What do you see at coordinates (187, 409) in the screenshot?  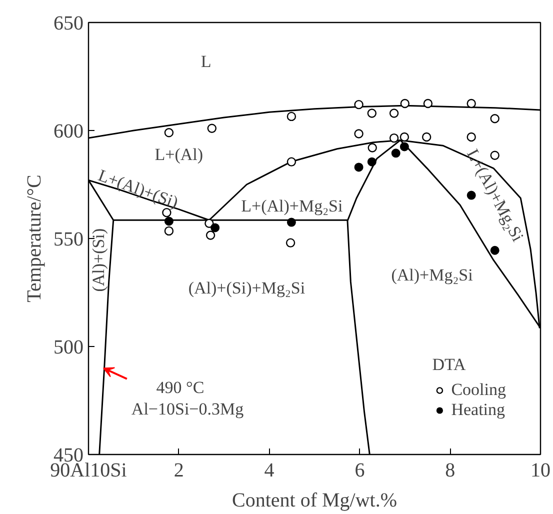 I see `annotation: Al−10Si−0.3Mg` at bounding box center [187, 409].